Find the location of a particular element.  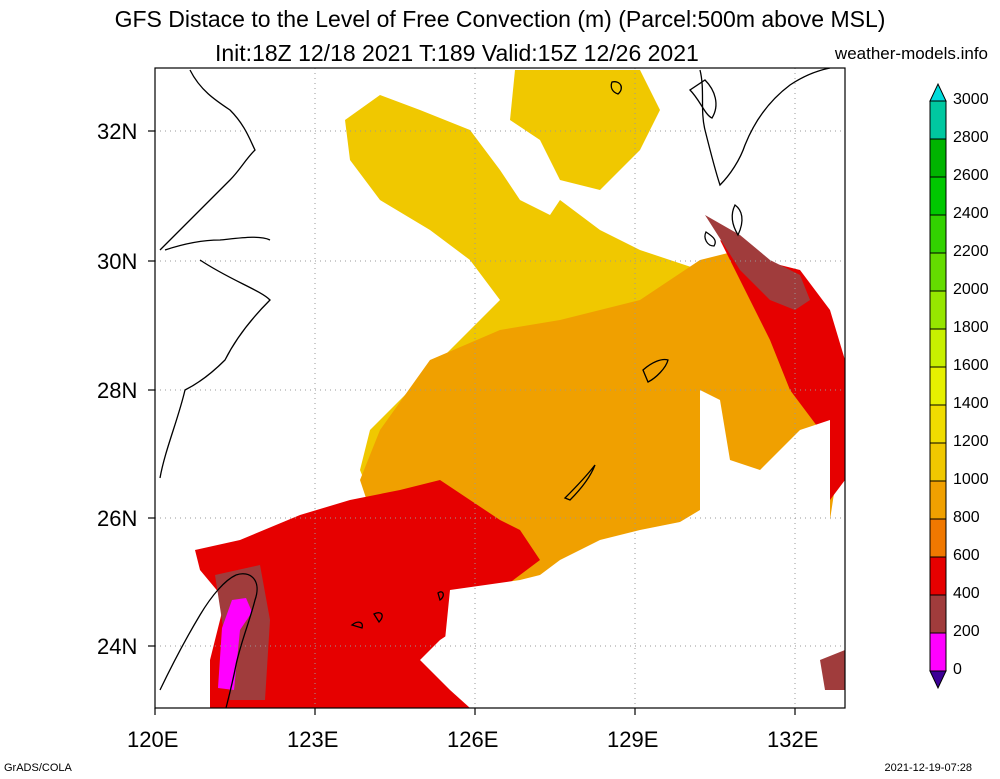

colorbar-label: 1400 is located at coordinates (971, 403).